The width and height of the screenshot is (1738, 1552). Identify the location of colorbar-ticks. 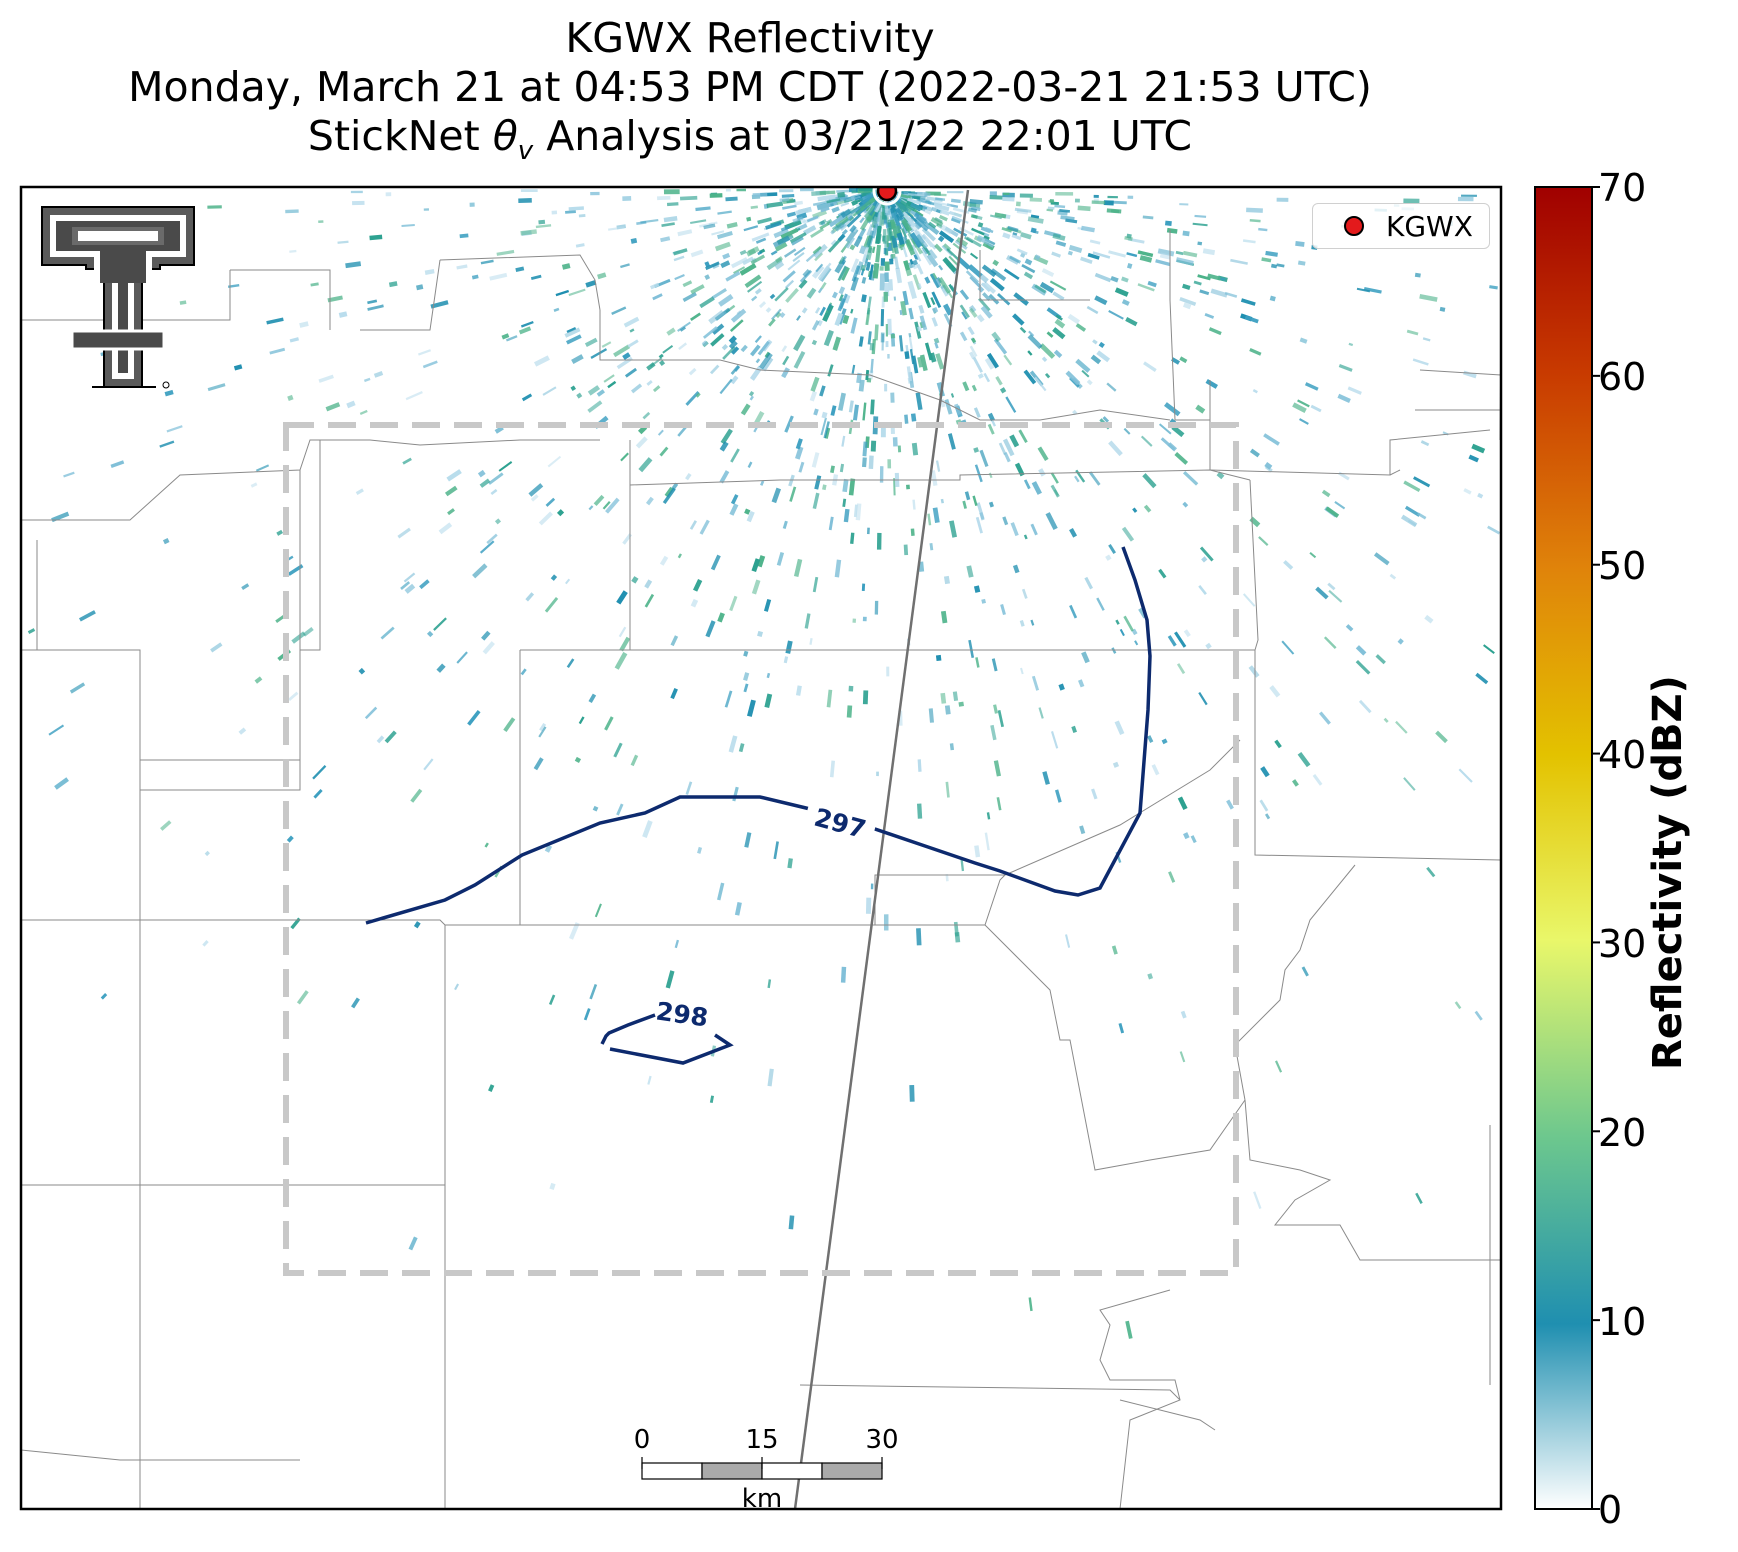
(1596, 848).